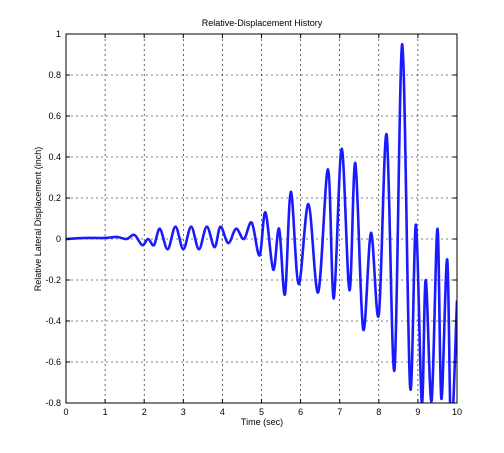  Describe the element at coordinates (457, 412) in the screenshot. I see `x-tick-label: 10` at that location.